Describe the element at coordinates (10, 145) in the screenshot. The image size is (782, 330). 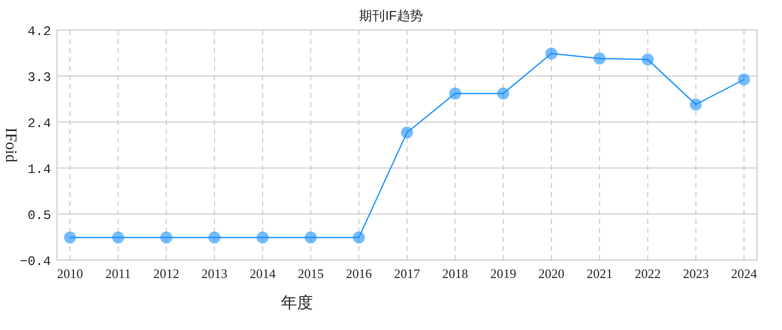
I see `y-axis-title: IFoid` at that location.